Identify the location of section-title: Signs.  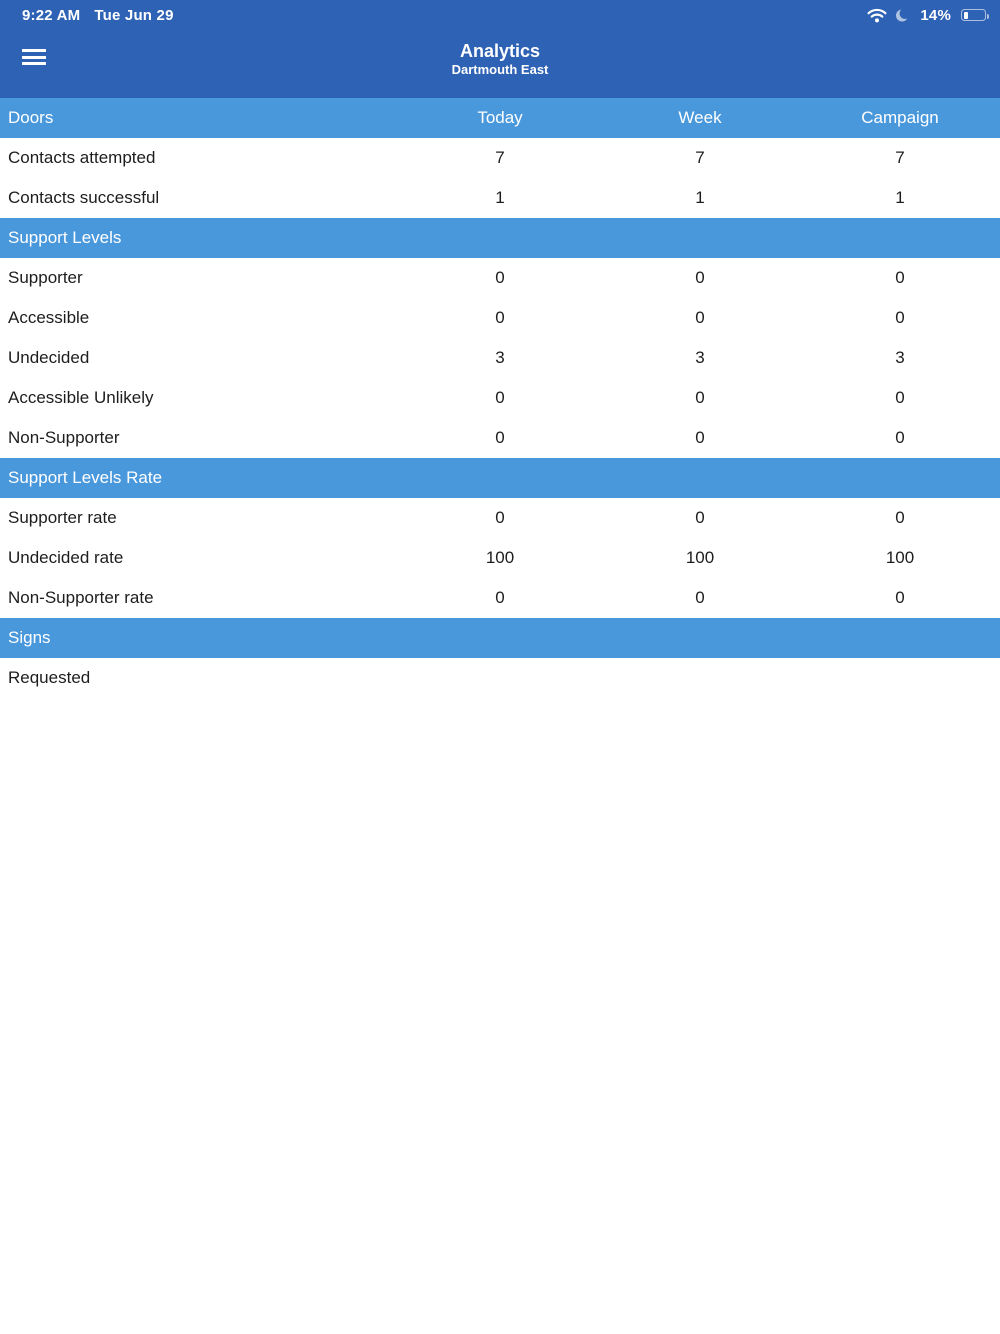
(29, 637).